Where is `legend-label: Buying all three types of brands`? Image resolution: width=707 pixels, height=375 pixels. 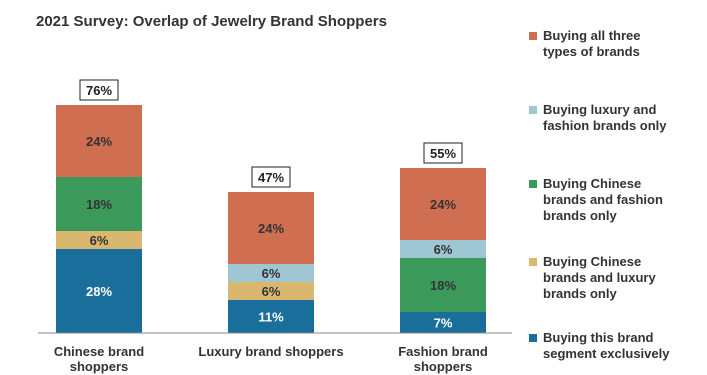
legend-label: Buying all three types of brands is located at coordinates (592, 43).